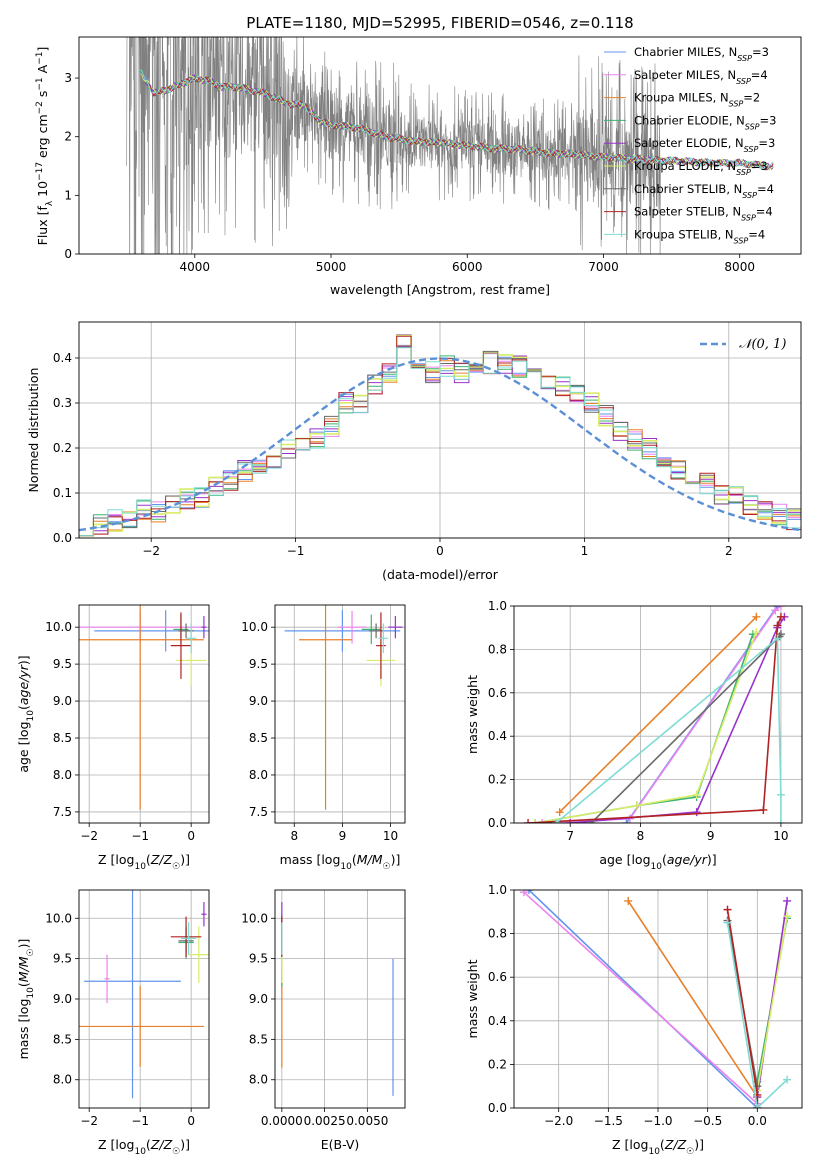 The image size is (819, 1170). I want to click on legend-entry-3: Chabrier ELODIE, NSSP=3, so click(705, 121).